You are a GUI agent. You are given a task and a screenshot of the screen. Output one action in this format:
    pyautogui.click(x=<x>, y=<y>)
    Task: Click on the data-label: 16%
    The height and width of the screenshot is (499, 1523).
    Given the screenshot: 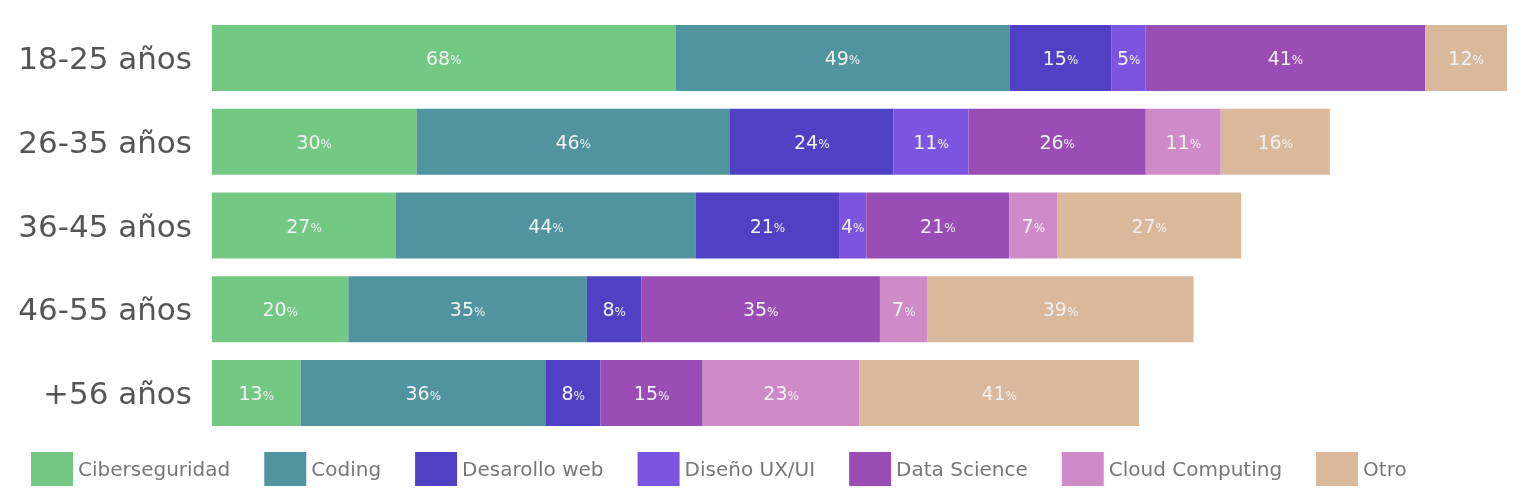 What is the action you would take?
    pyautogui.click(x=1275, y=141)
    